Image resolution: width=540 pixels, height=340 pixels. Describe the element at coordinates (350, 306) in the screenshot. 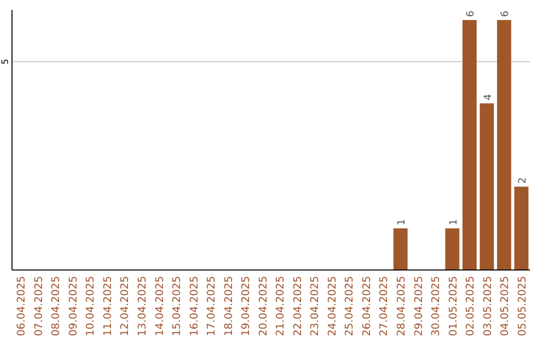

I see `x-tick-label: 25.04.2025` at that location.